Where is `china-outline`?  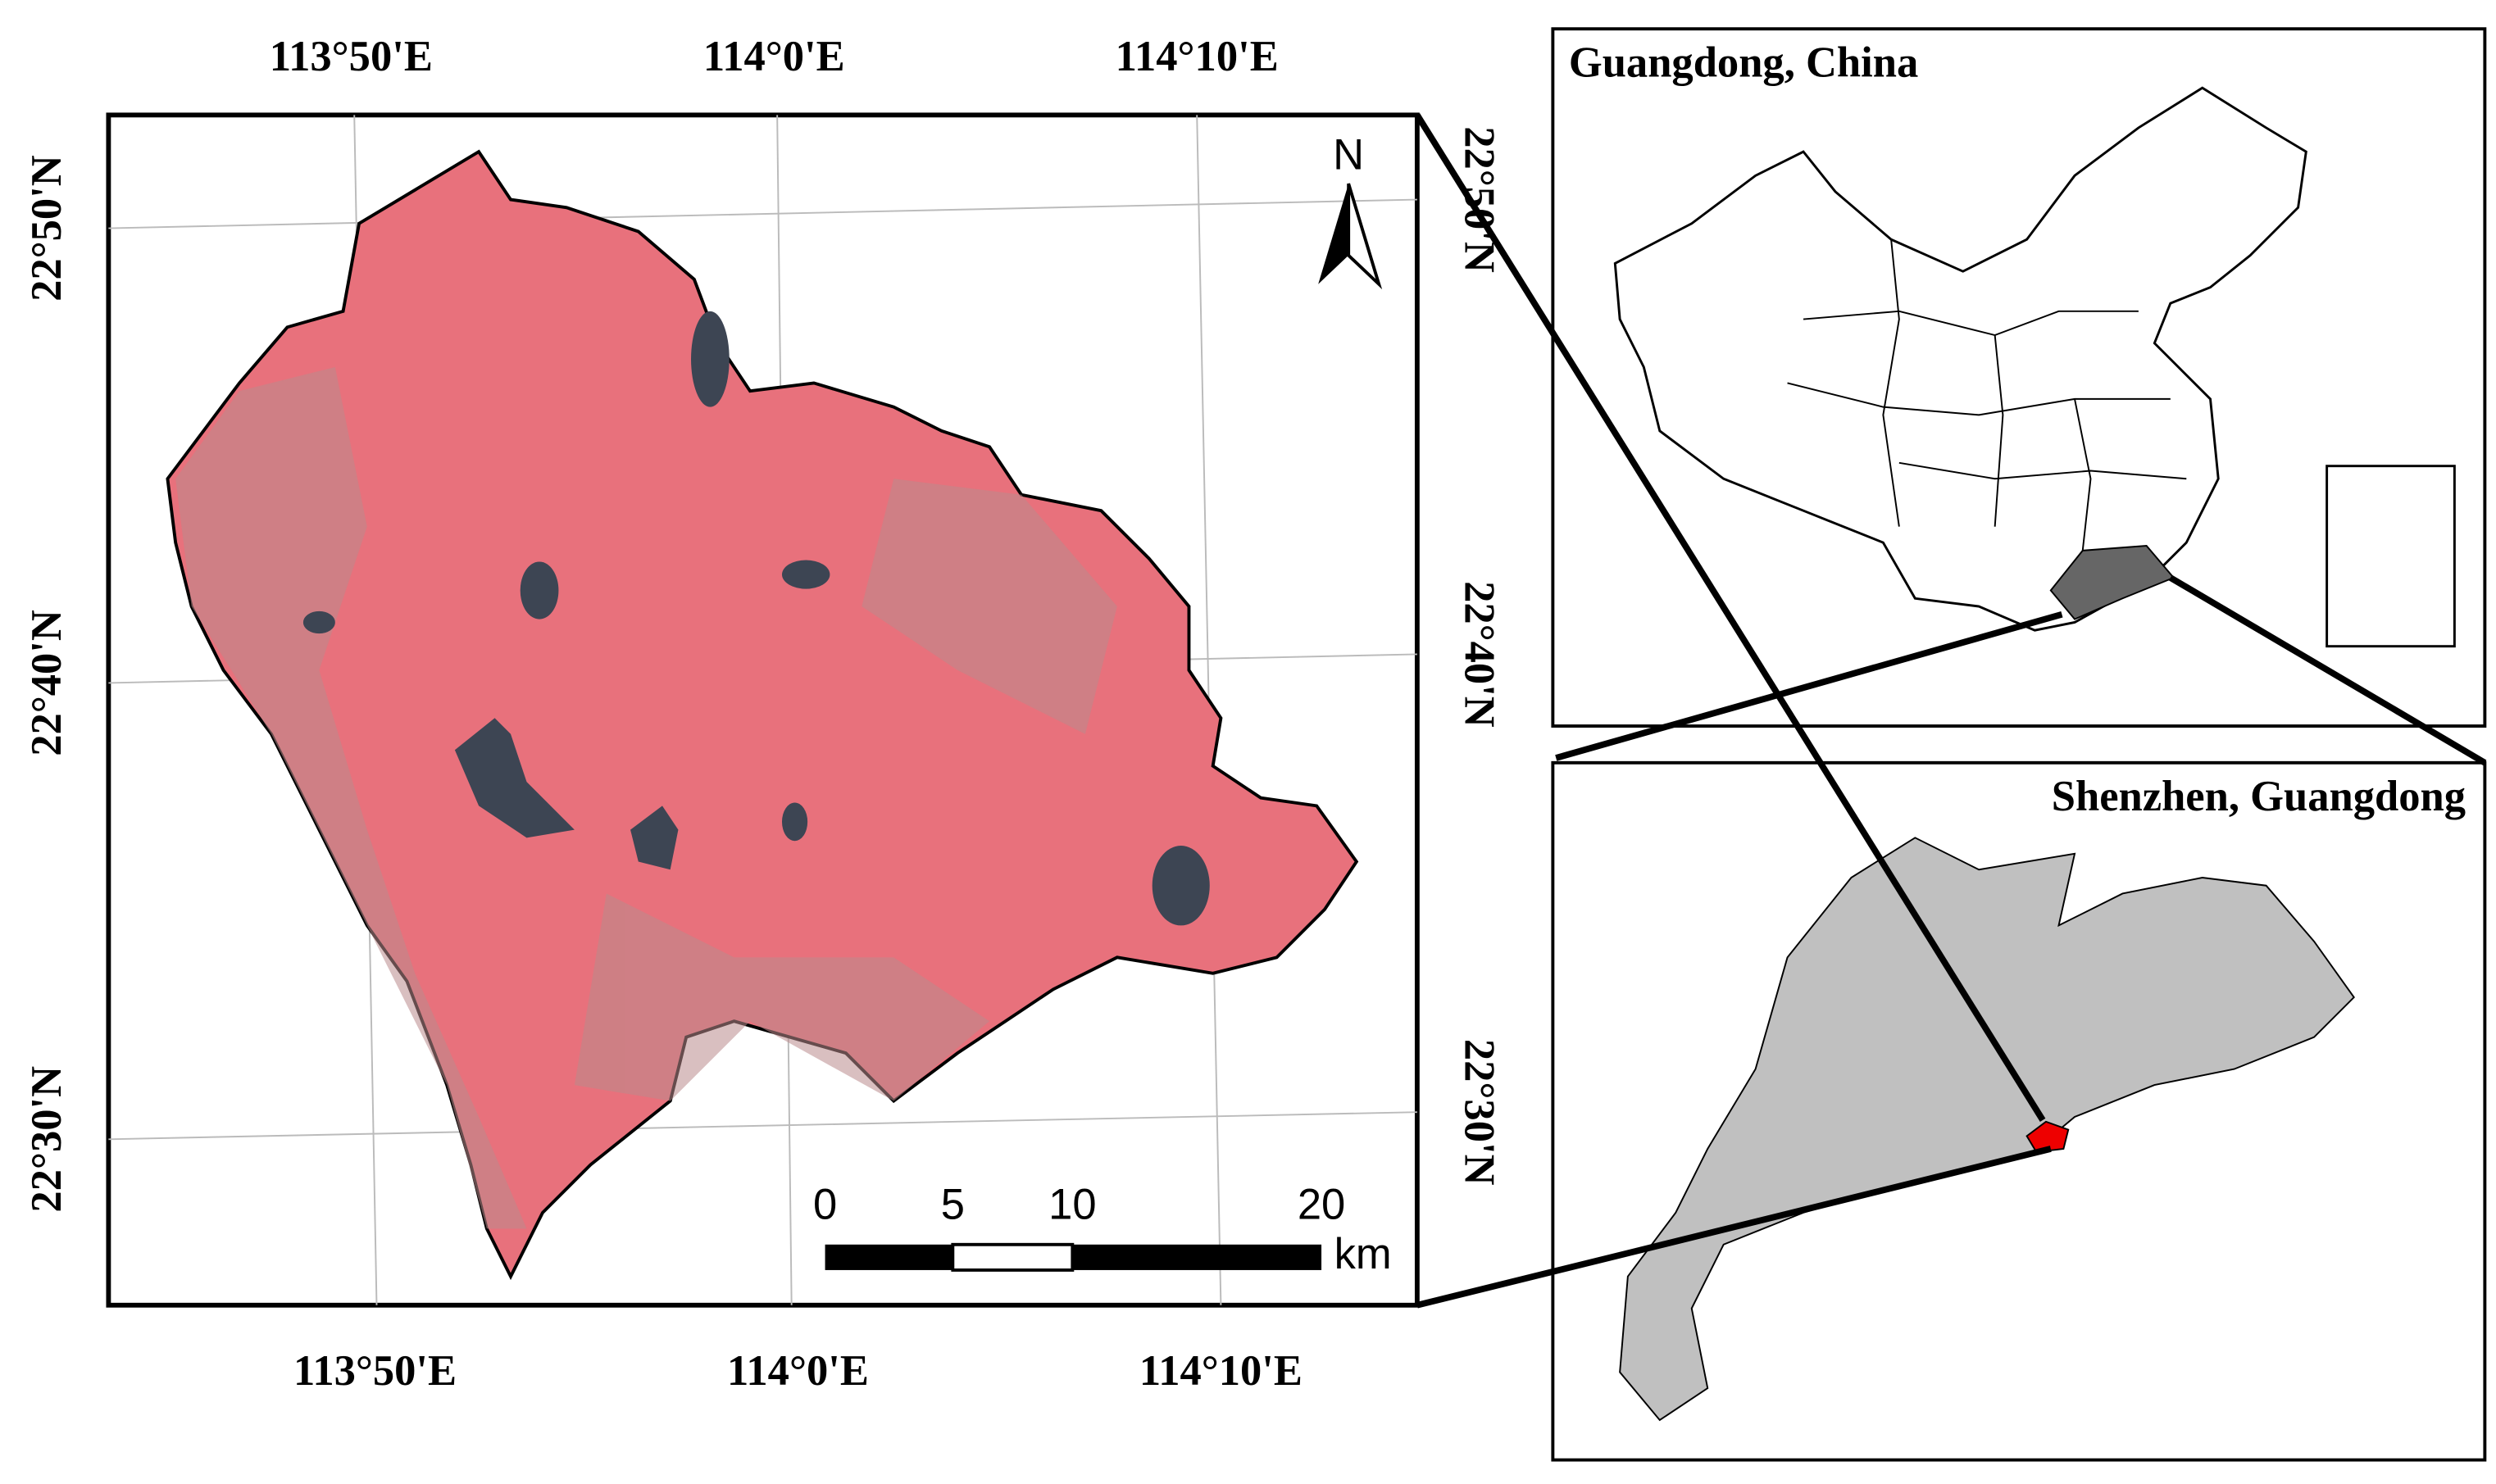 china-outline is located at coordinates (1960, 359).